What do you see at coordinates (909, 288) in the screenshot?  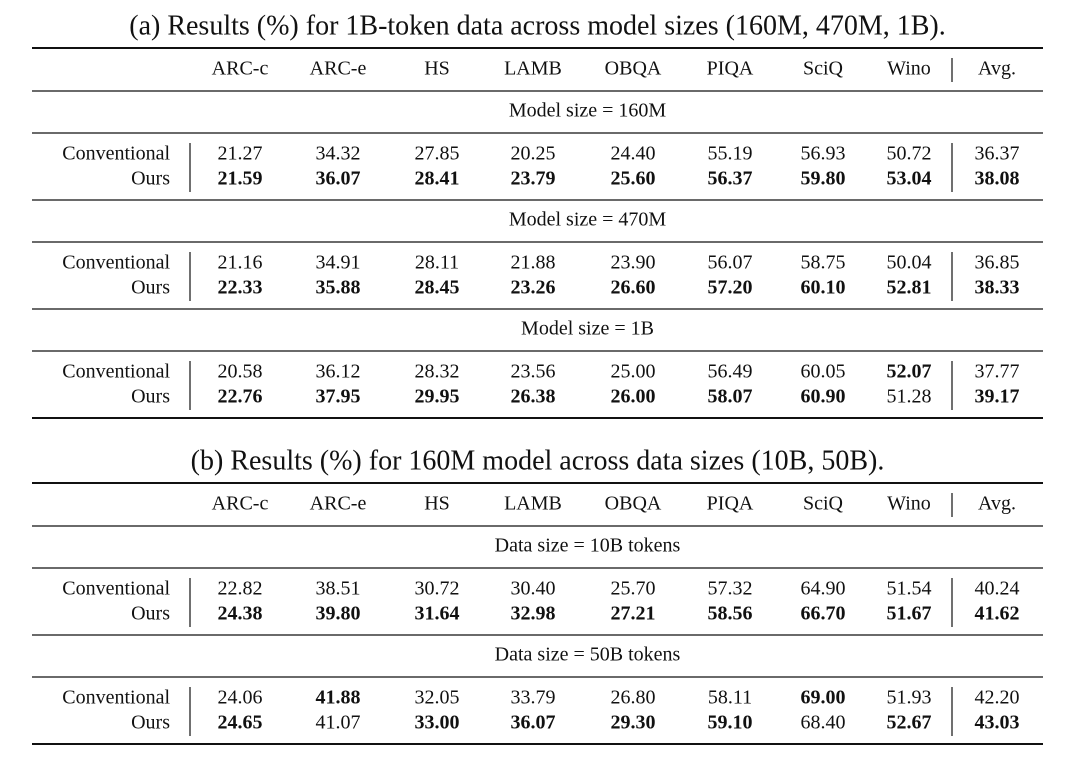 I see `cell: 52.81` at bounding box center [909, 288].